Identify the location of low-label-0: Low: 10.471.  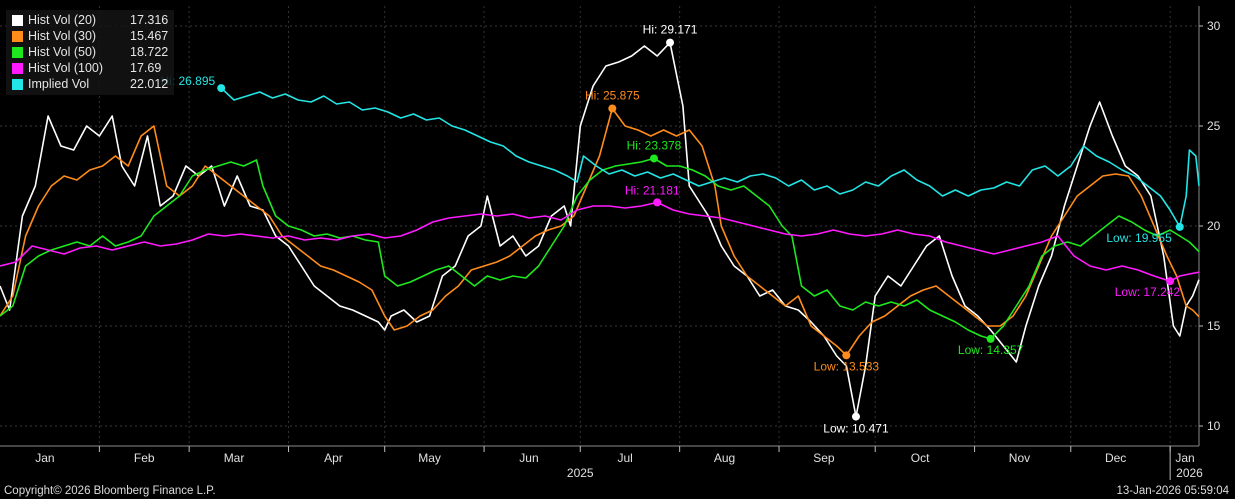
(856, 429).